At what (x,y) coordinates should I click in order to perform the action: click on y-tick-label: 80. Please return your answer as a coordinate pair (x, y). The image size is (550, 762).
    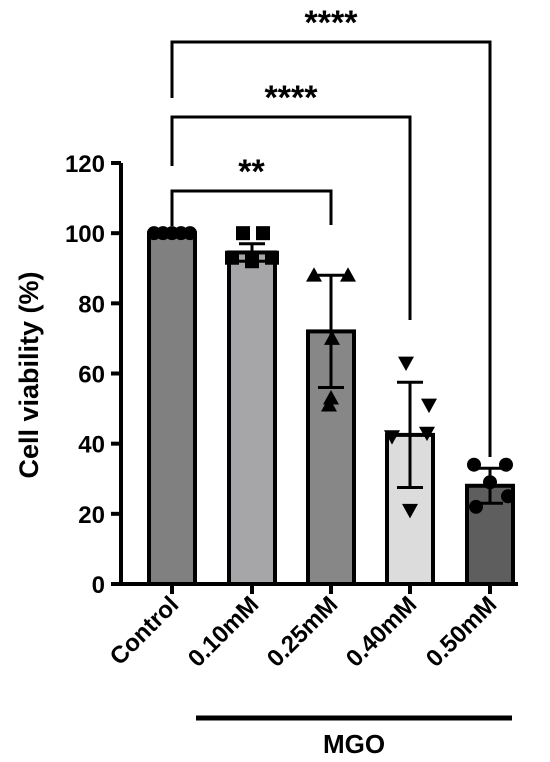
    Looking at the image, I should click on (91, 304).